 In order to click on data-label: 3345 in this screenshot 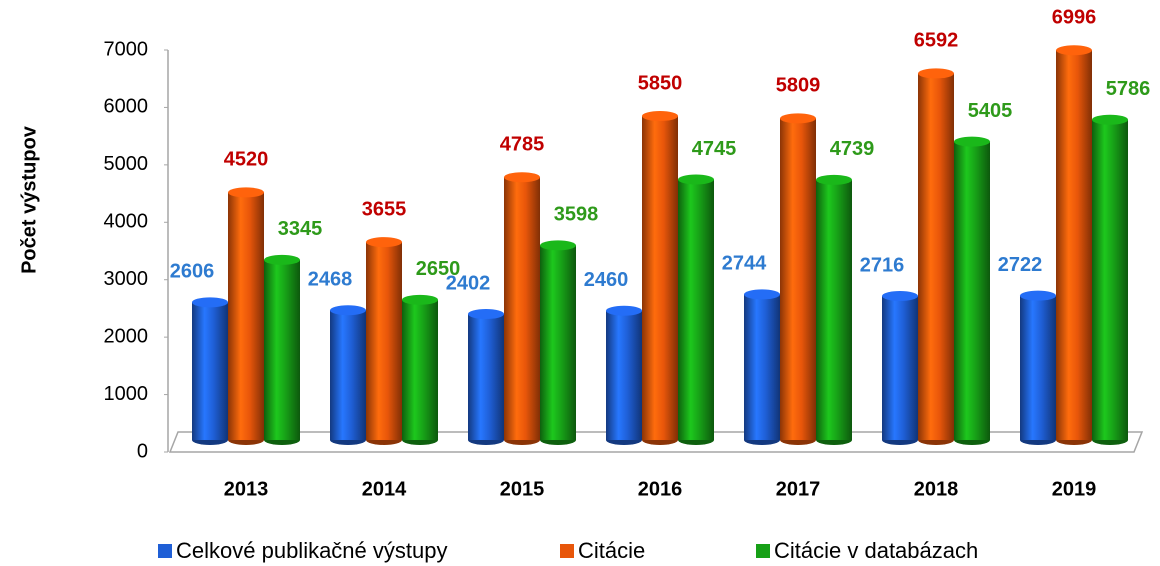, I will do `click(300, 229)`.